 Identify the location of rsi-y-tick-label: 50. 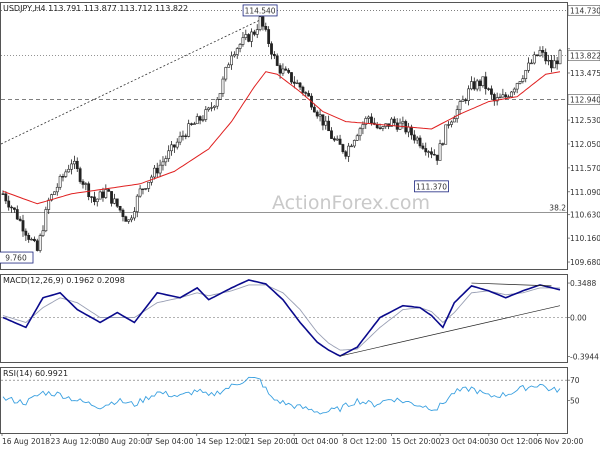
(575, 401).